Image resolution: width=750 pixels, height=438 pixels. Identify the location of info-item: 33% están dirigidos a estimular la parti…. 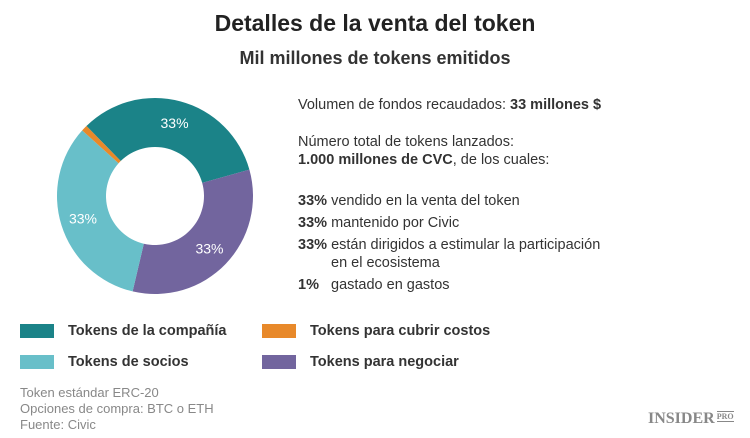
(449, 254).